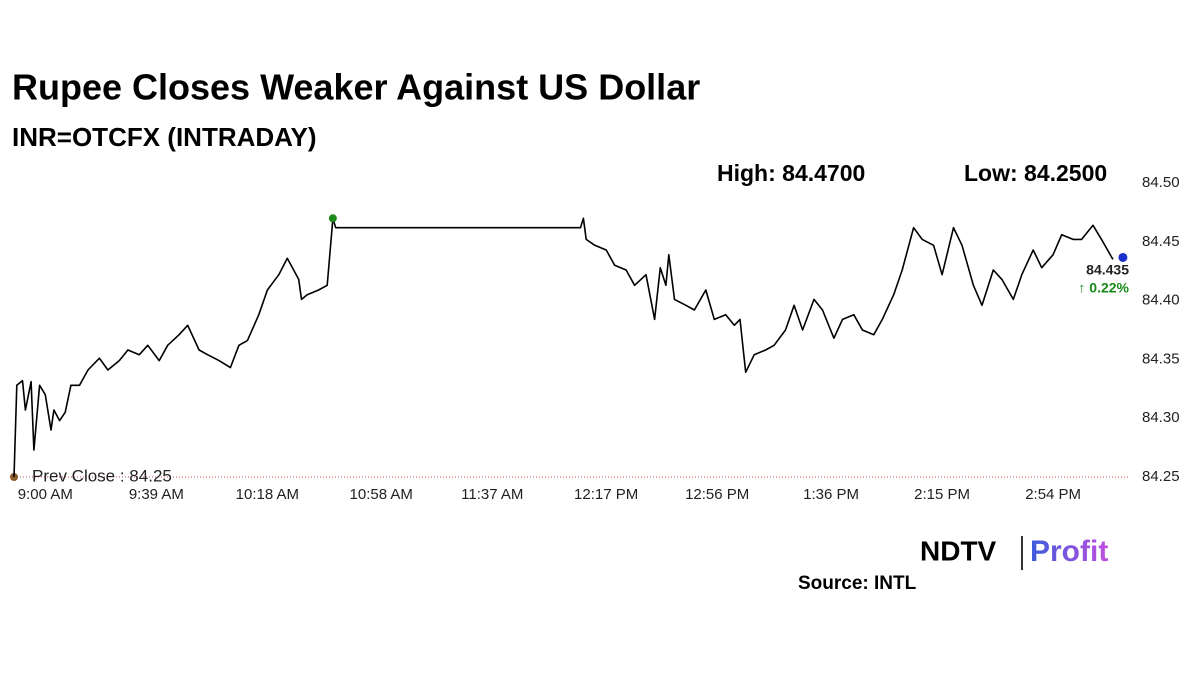  Describe the element at coordinates (267, 494) in the screenshot. I see `x-tick-label: 10:18 AM` at that location.